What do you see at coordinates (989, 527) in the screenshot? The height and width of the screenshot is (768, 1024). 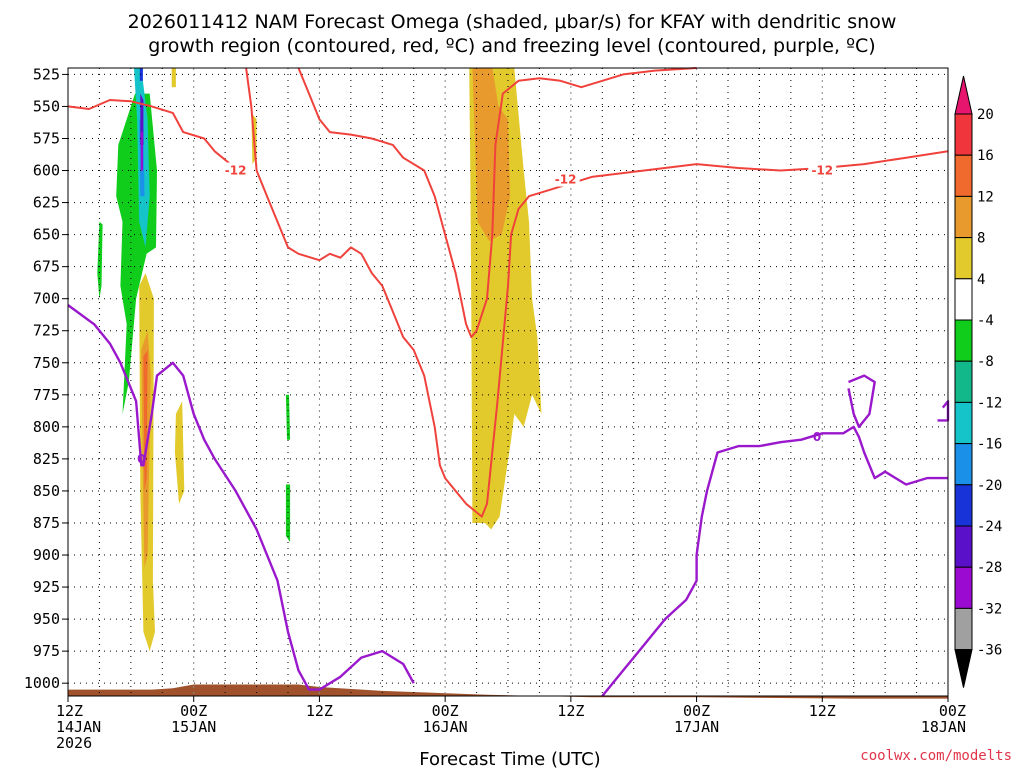 I see `colorbar-label: -24` at bounding box center [989, 527].